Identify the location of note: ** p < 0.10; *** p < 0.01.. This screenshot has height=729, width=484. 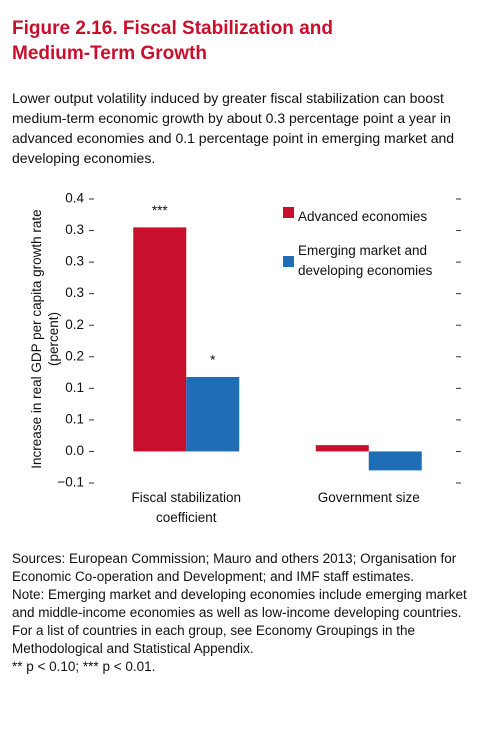
(84, 666).